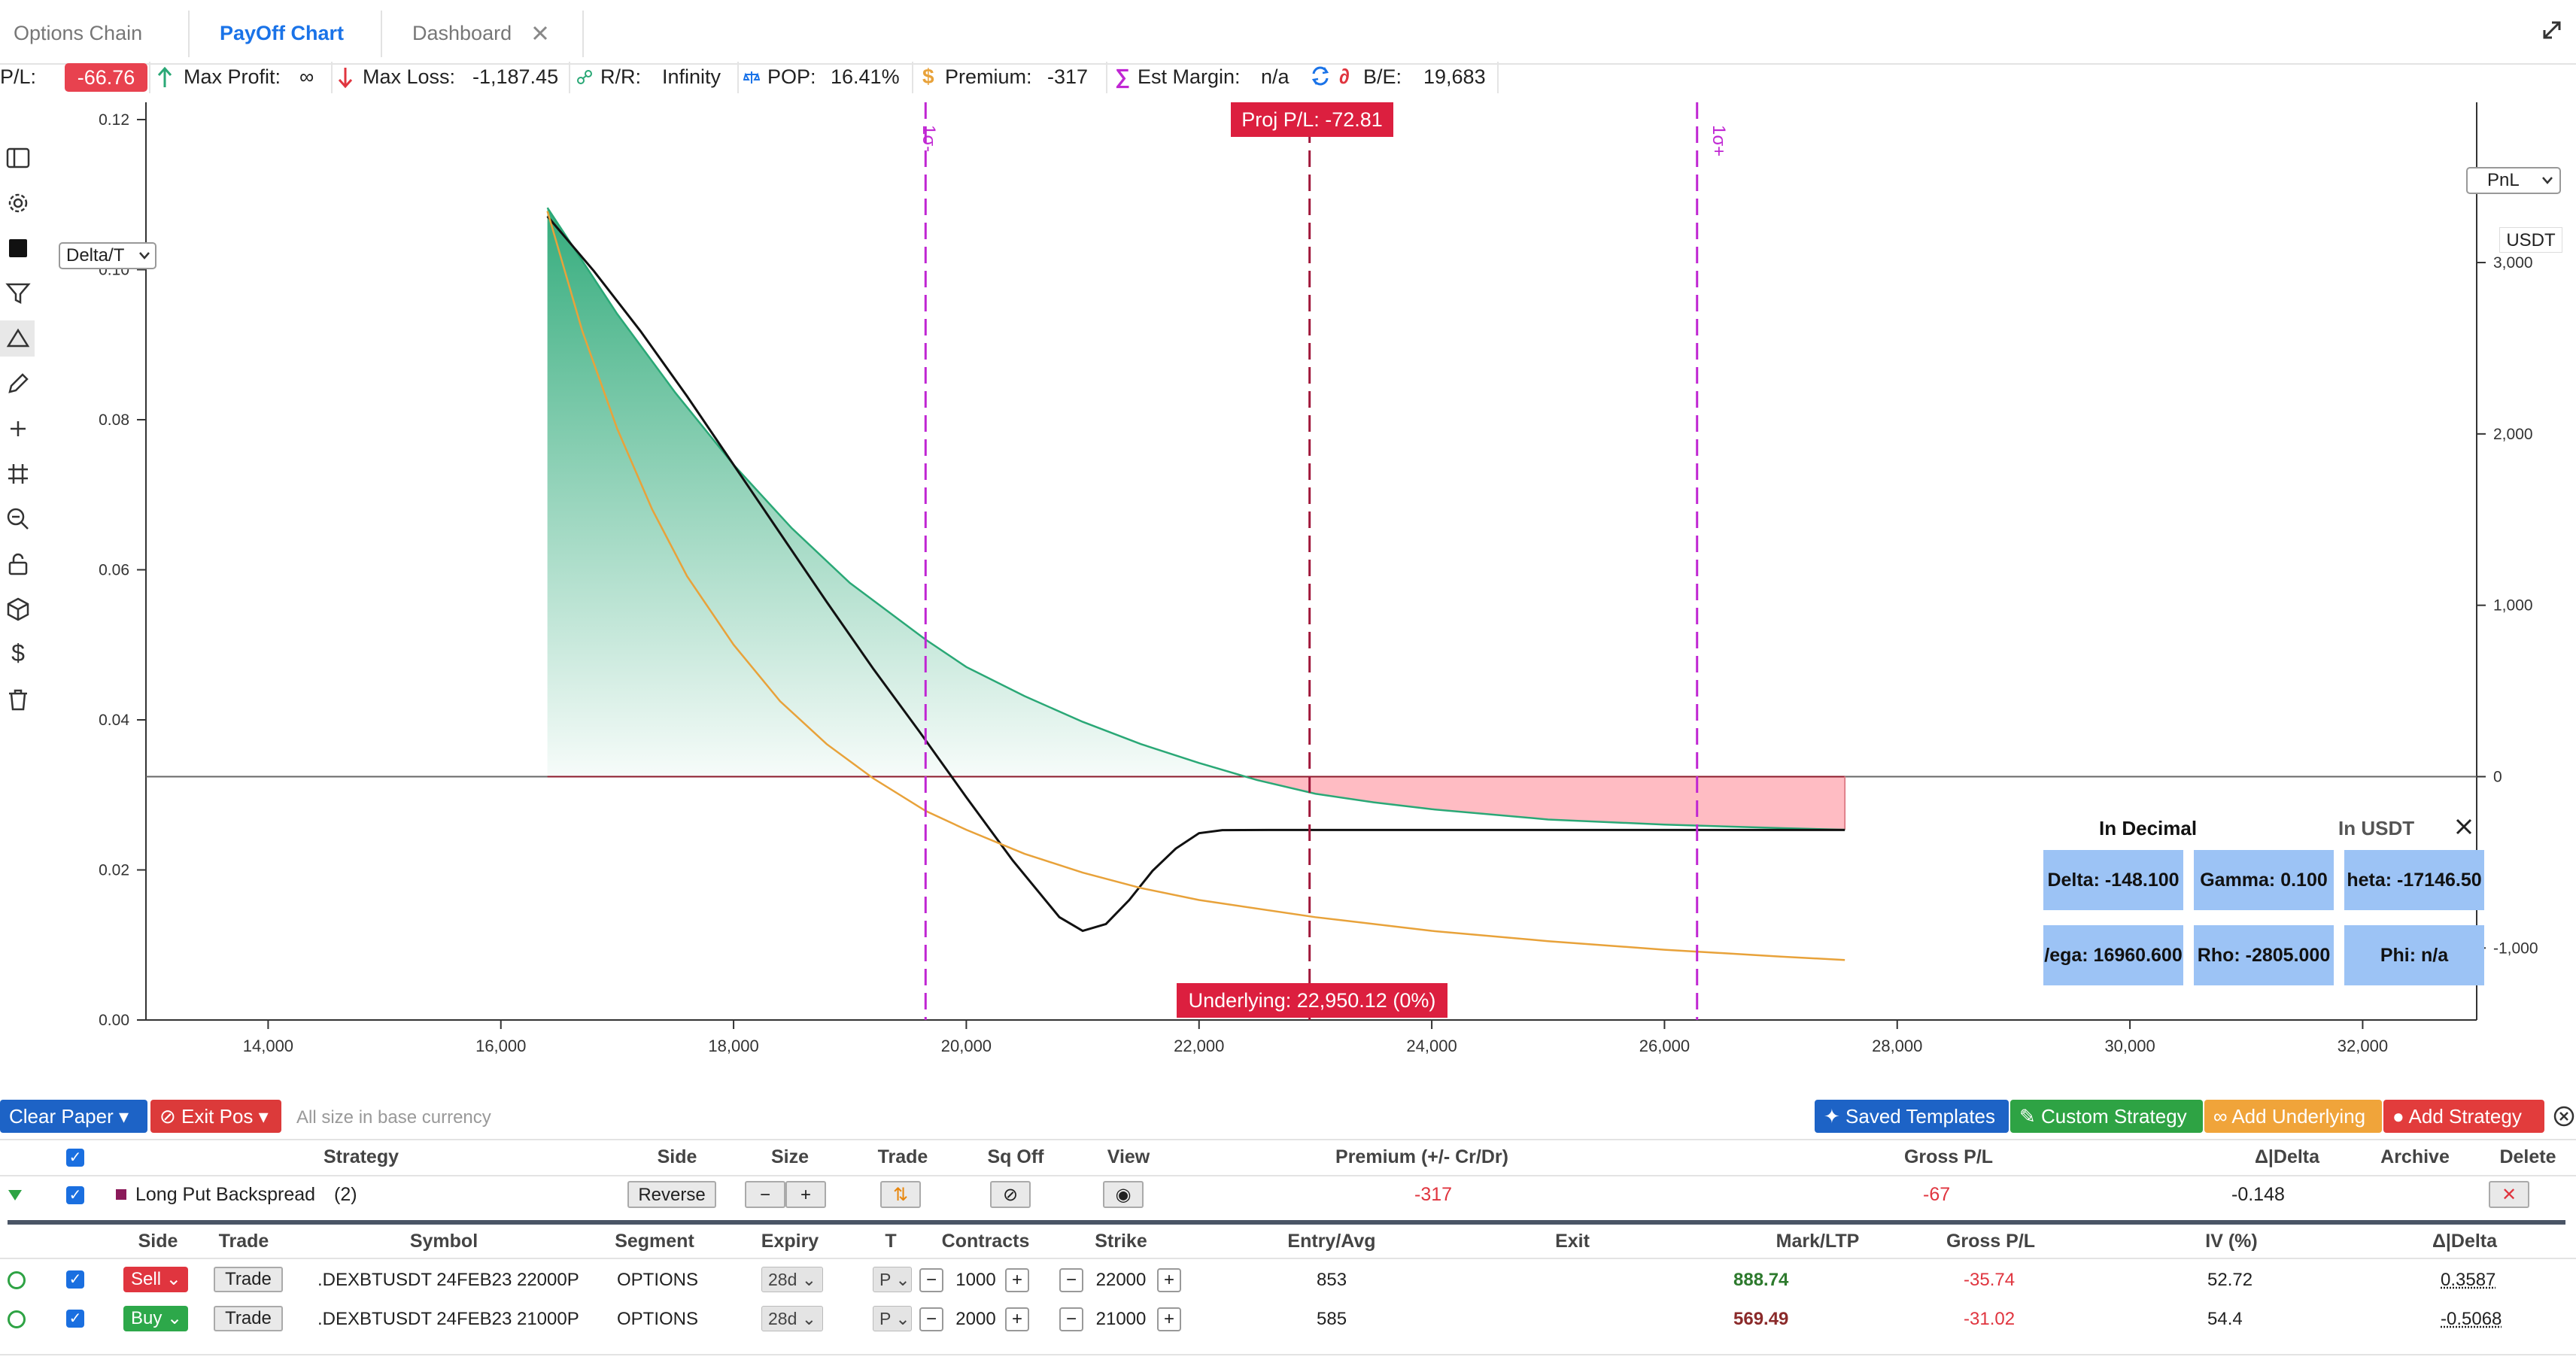 Image resolution: width=2576 pixels, height=1366 pixels. What do you see at coordinates (19, 428) in the screenshot?
I see `plus-icon` at bounding box center [19, 428].